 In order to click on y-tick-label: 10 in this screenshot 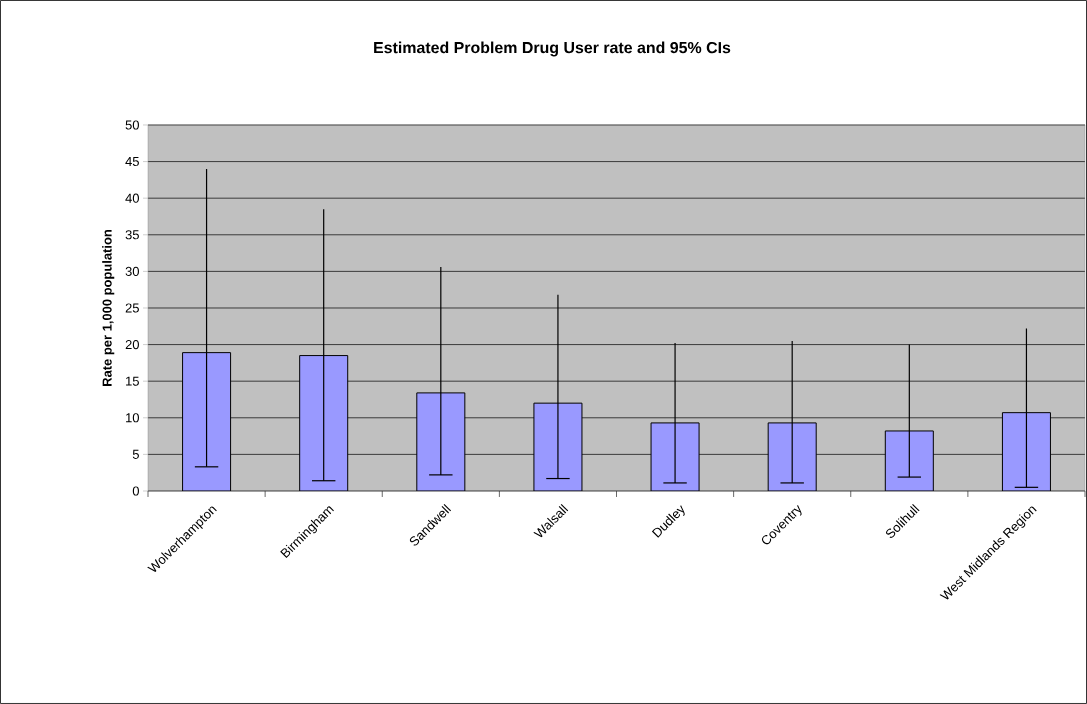, I will do `click(132, 418)`.